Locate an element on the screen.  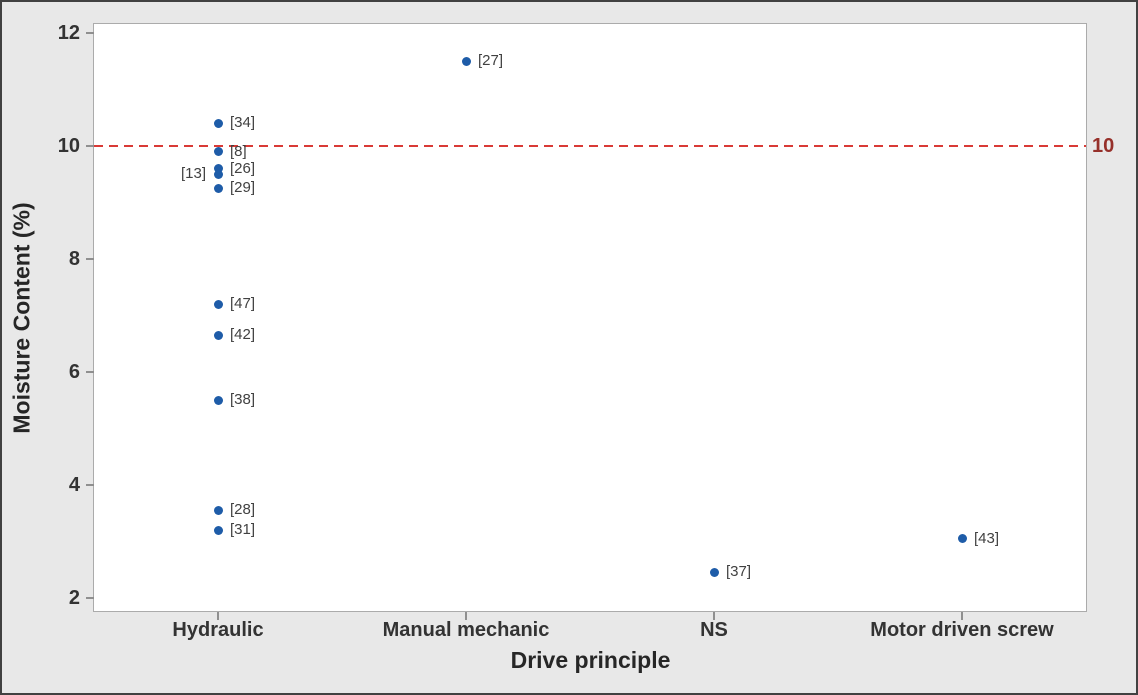
data-point-label: [42] is located at coordinates (243, 335).